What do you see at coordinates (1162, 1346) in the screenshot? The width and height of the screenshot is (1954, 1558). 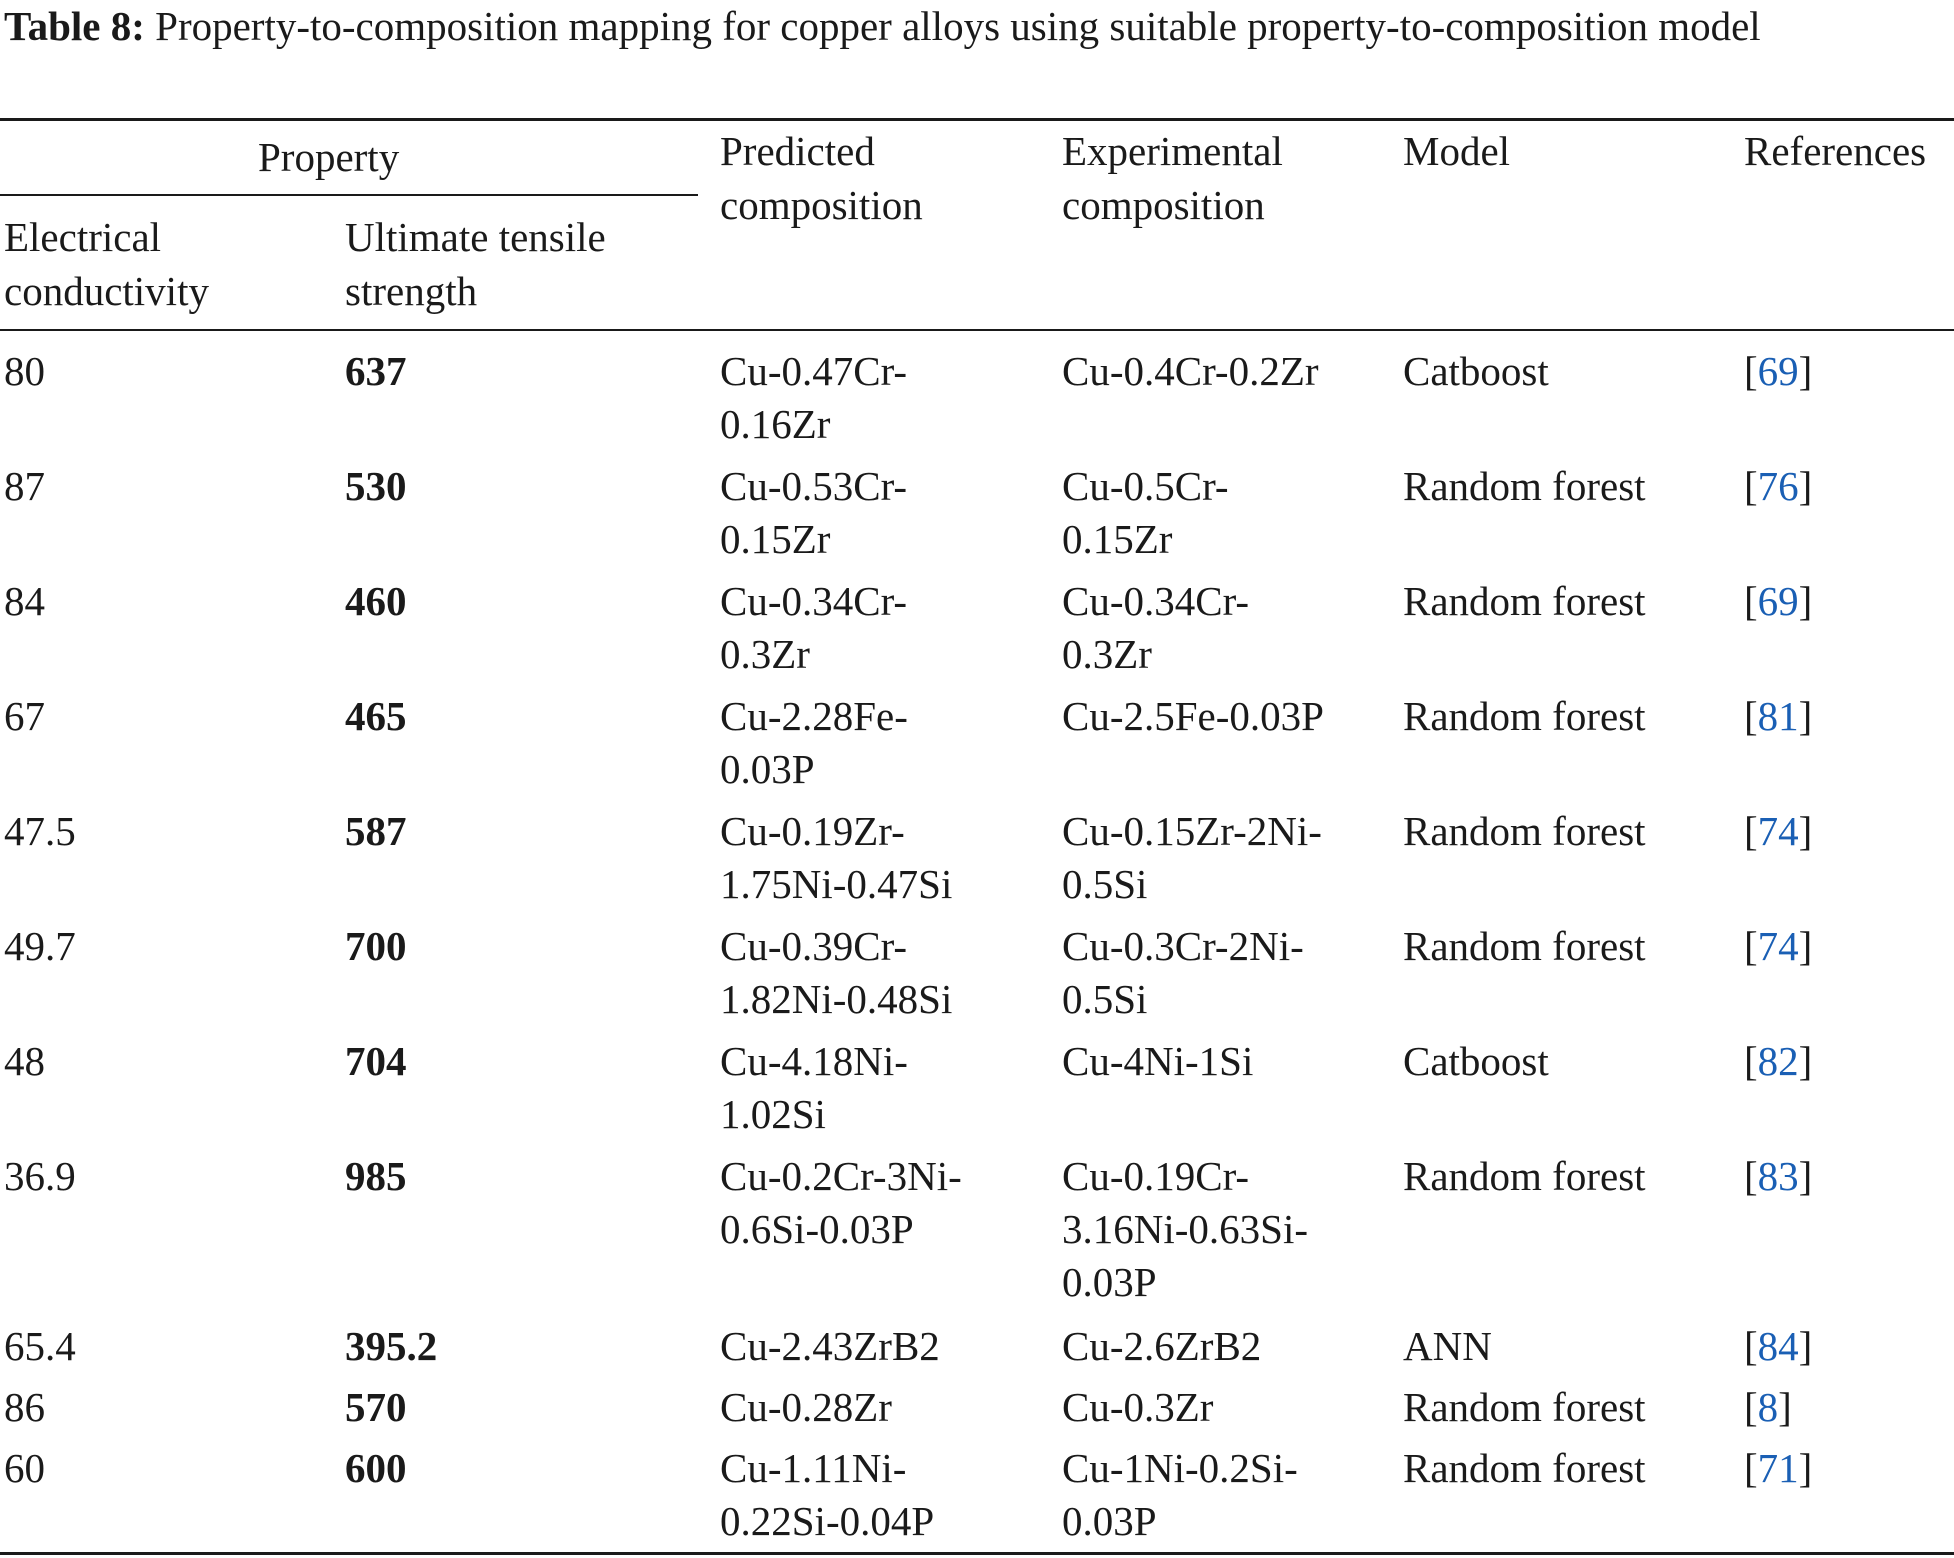 I see `cell-experimental-composition: Cu-2.6ZrB2` at bounding box center [1162, 1346].